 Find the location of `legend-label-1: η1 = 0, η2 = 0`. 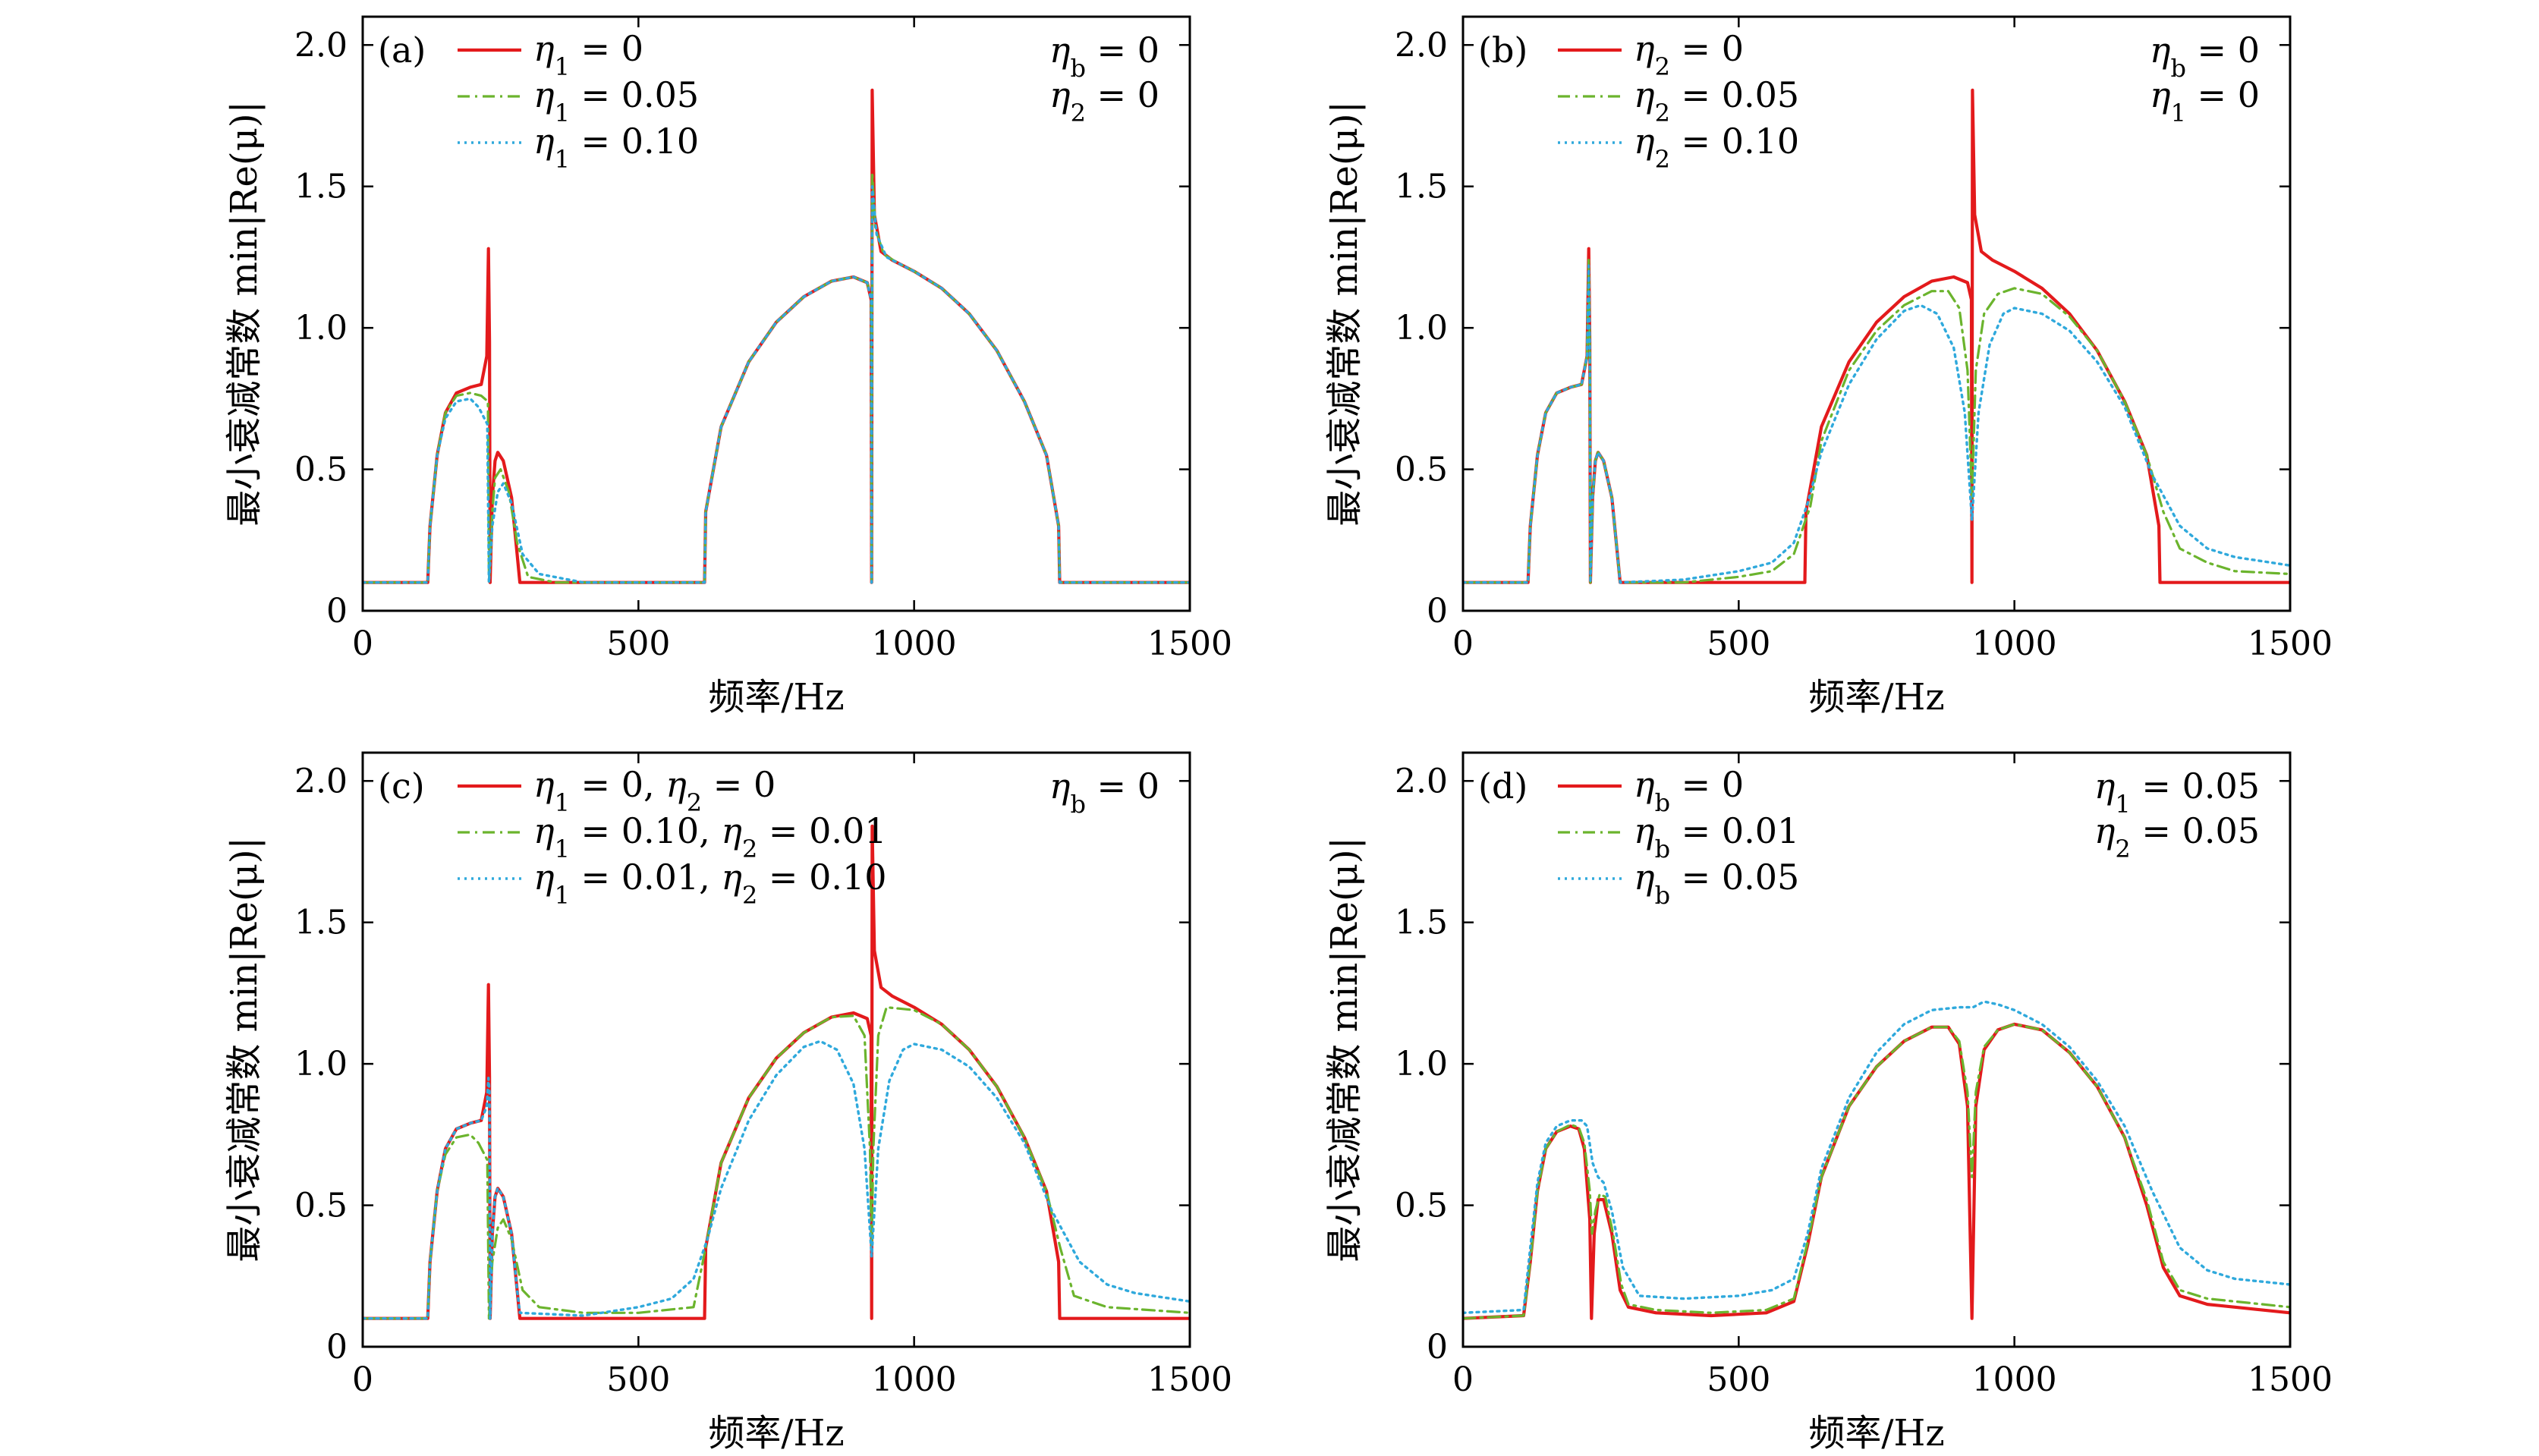

legend-label-1: η1 = 0, η2 = 0 is located at coordinates (654, 790).